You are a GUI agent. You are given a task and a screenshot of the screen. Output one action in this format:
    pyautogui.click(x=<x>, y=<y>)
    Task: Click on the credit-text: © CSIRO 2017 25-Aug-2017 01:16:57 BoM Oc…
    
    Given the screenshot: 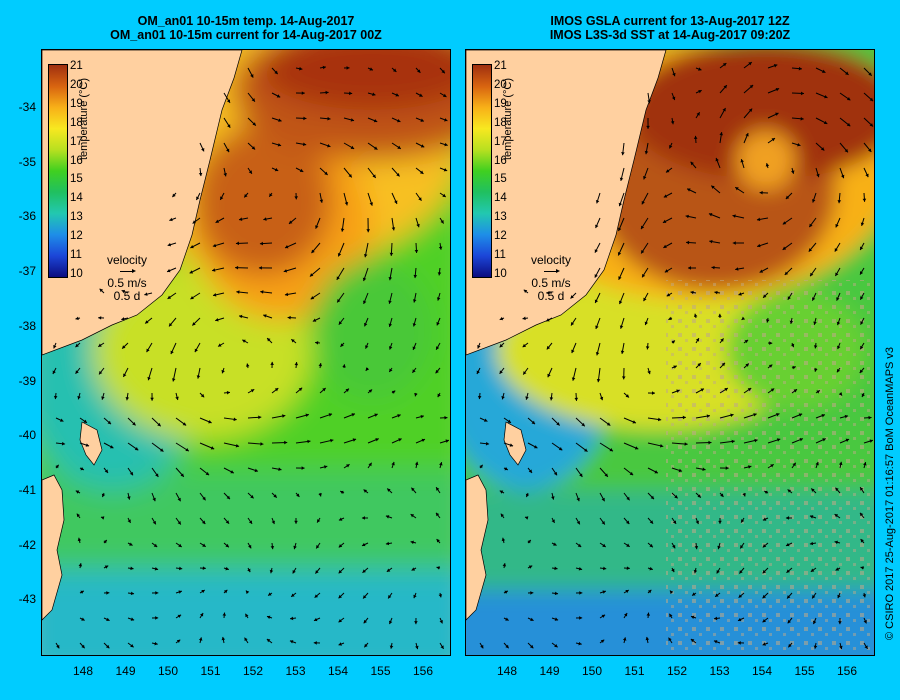 What is the action you would take?
    pyautogui.click(x=890, y=493)
    